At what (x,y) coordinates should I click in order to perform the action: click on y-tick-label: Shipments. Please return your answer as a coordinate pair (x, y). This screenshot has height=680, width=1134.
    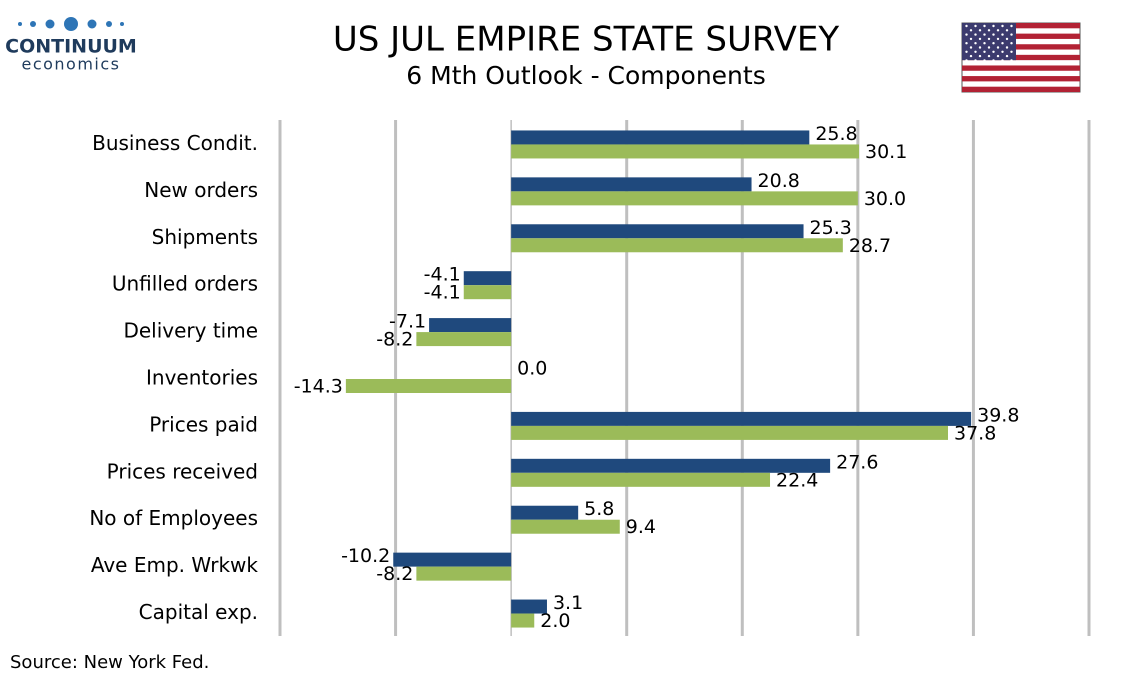
    Looking at the image, I should click on (205, 237).